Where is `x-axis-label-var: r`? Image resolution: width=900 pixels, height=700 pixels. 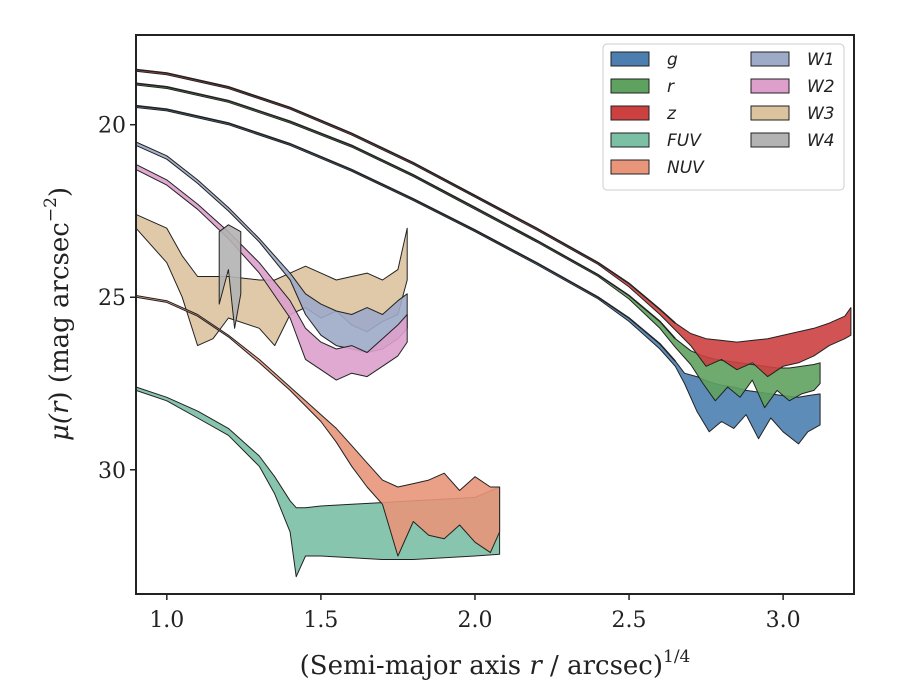
x-axis-label-var: r is located at coordinates (536, 666).